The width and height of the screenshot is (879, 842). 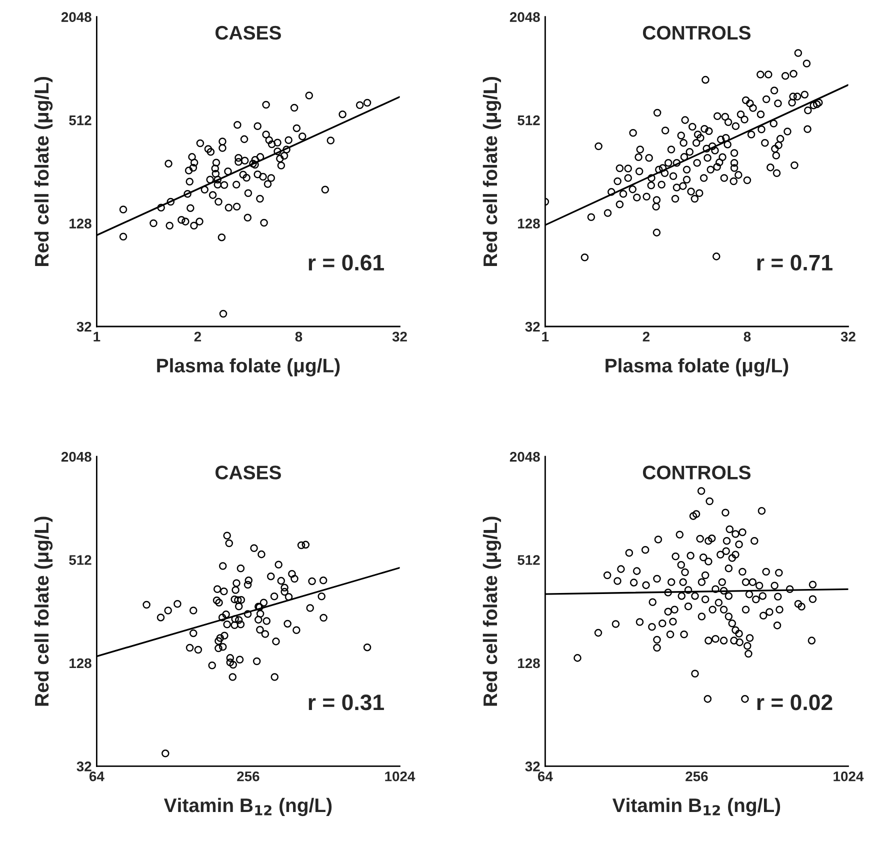 What do you see at coordinates (346, 702) in the screenshot?
I see `annotation: r = 0.31` at bounding box center [346, 702].